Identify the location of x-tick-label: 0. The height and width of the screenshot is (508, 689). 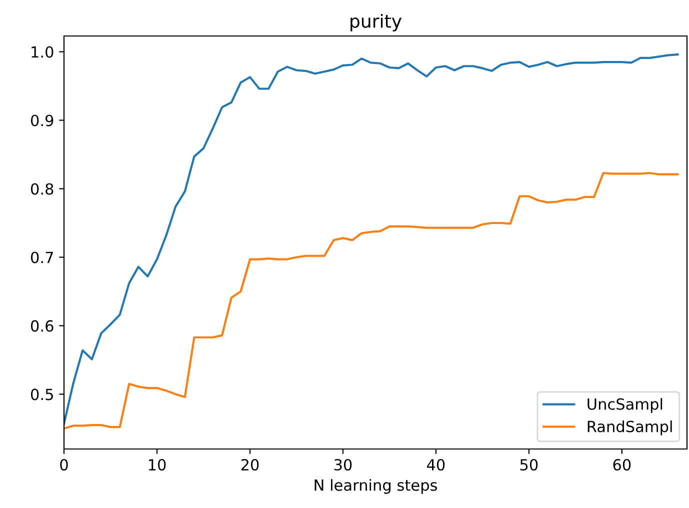
(64, 464).